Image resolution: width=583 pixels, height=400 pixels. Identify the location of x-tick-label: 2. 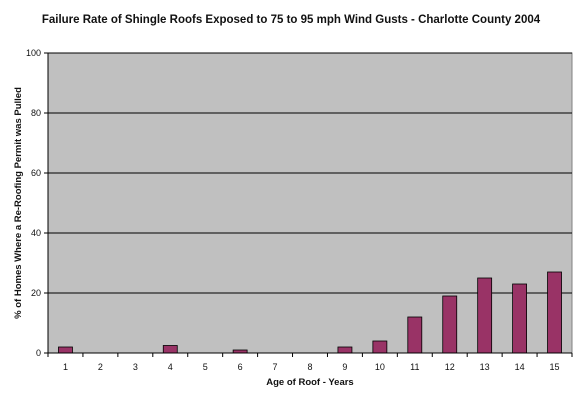
(100, 367).